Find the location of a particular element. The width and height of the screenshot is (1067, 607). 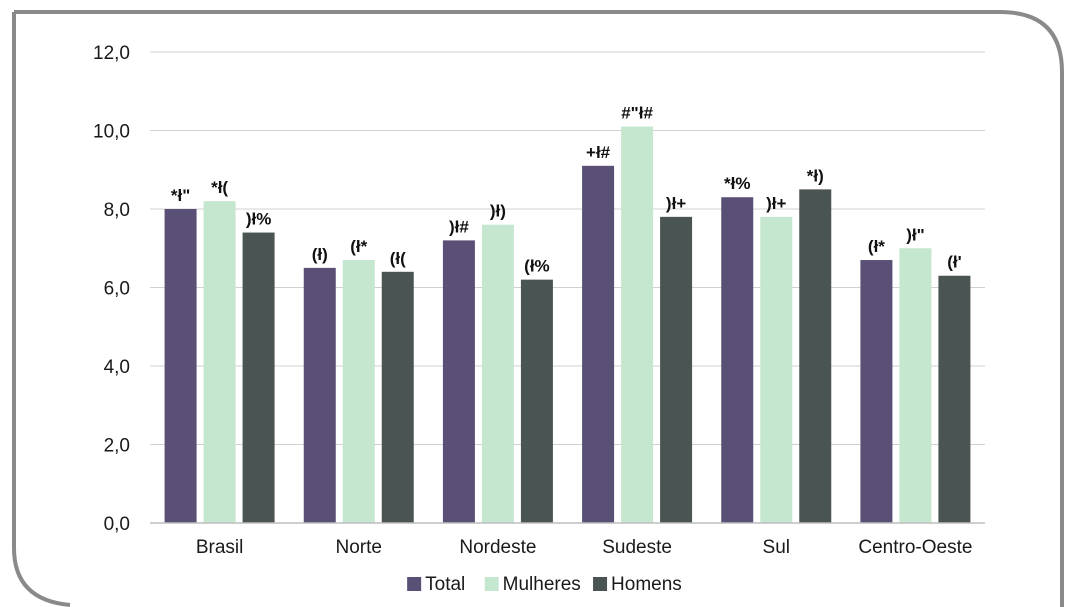

y-tick-label: 6,0 is located at coordinates (117, 289).